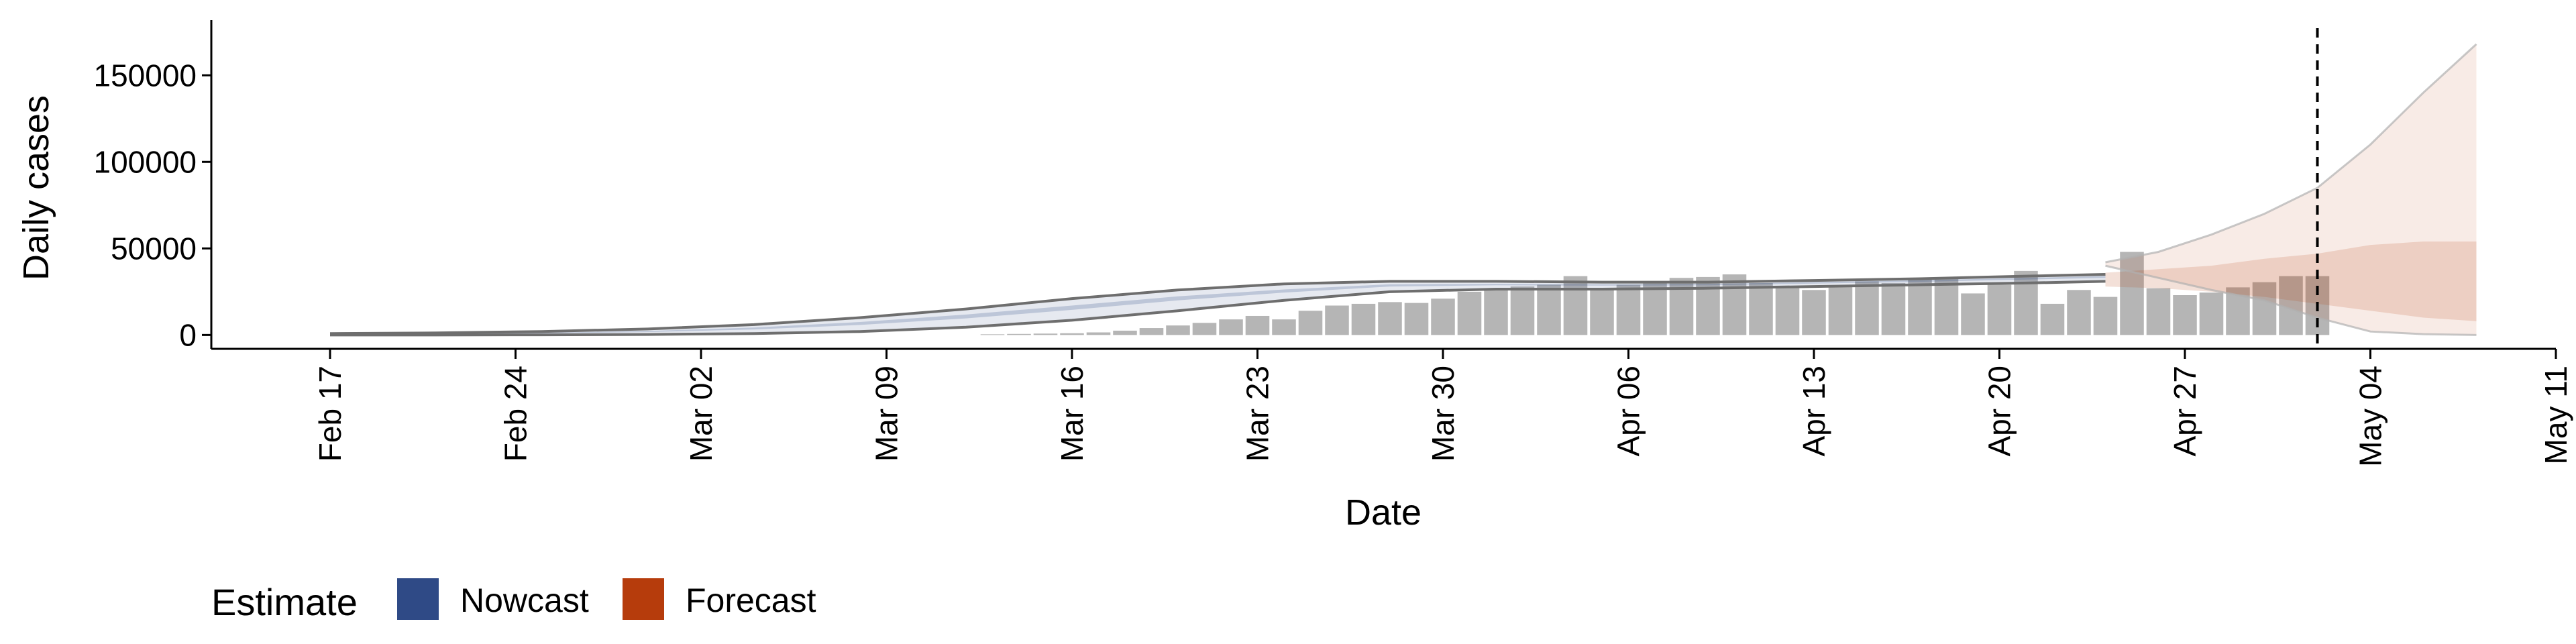  I want to click on x-tick-label: Feb 24, so click(515, 414).